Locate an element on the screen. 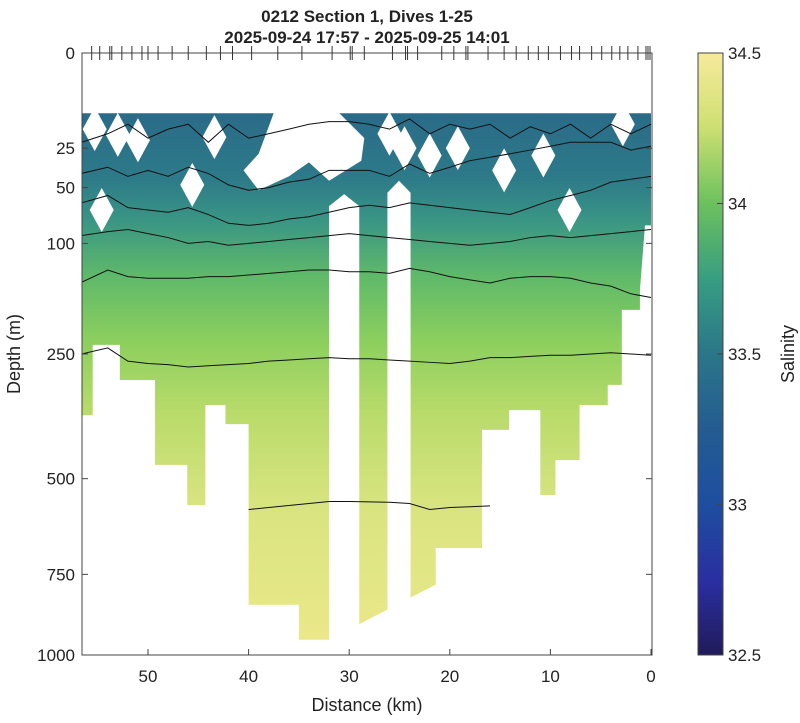  y-tick-label: 1000 is located at coordinates (56, 655).